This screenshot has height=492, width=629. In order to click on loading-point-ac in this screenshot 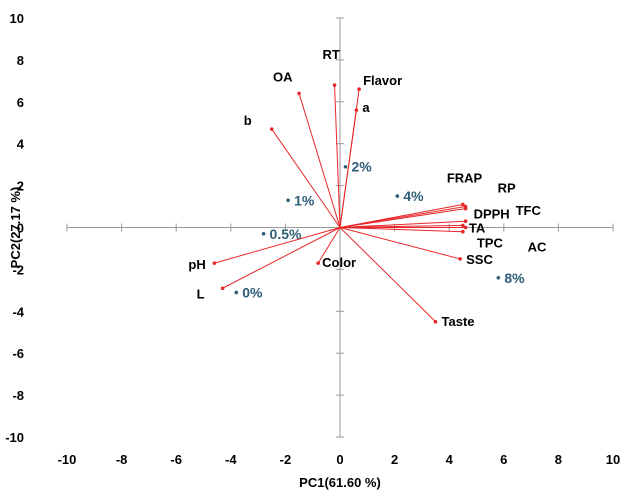, I will do `click(465, 227)`.